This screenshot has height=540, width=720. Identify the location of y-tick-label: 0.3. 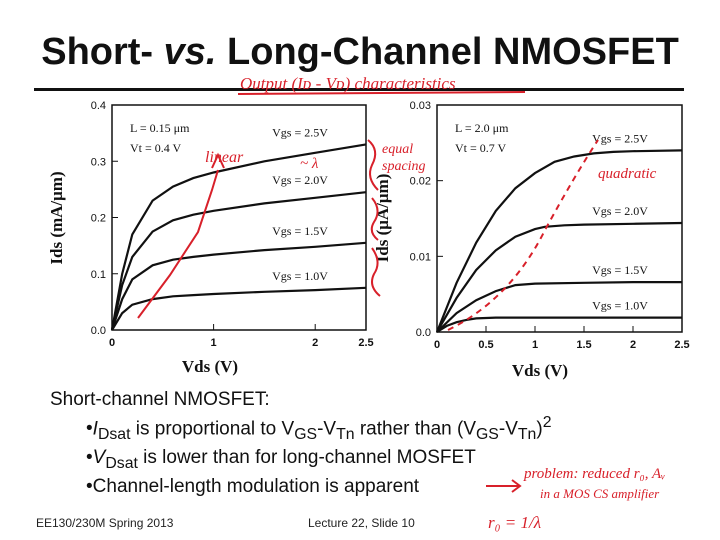
(98, 162).